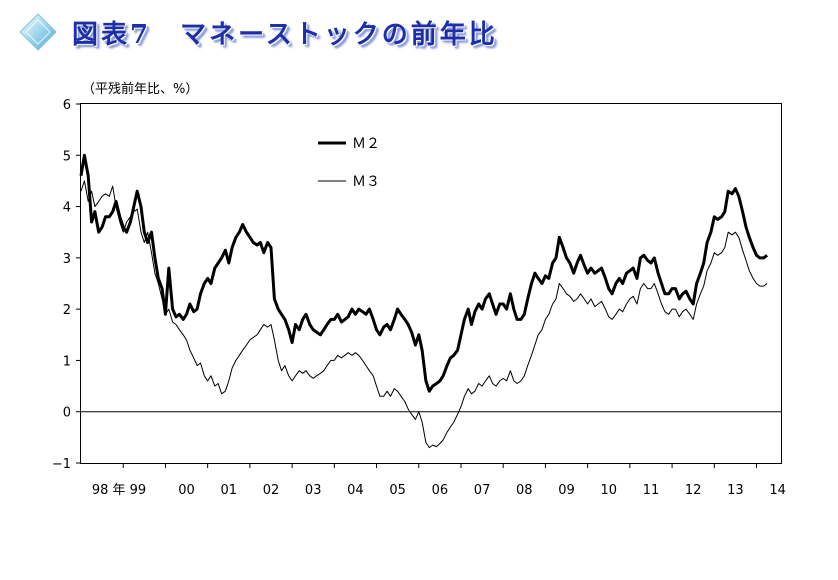  What do you see at coordinates (397, 490) in the screenshot?
I see `x-tick-label: 05` at bounding box center [397, 490].